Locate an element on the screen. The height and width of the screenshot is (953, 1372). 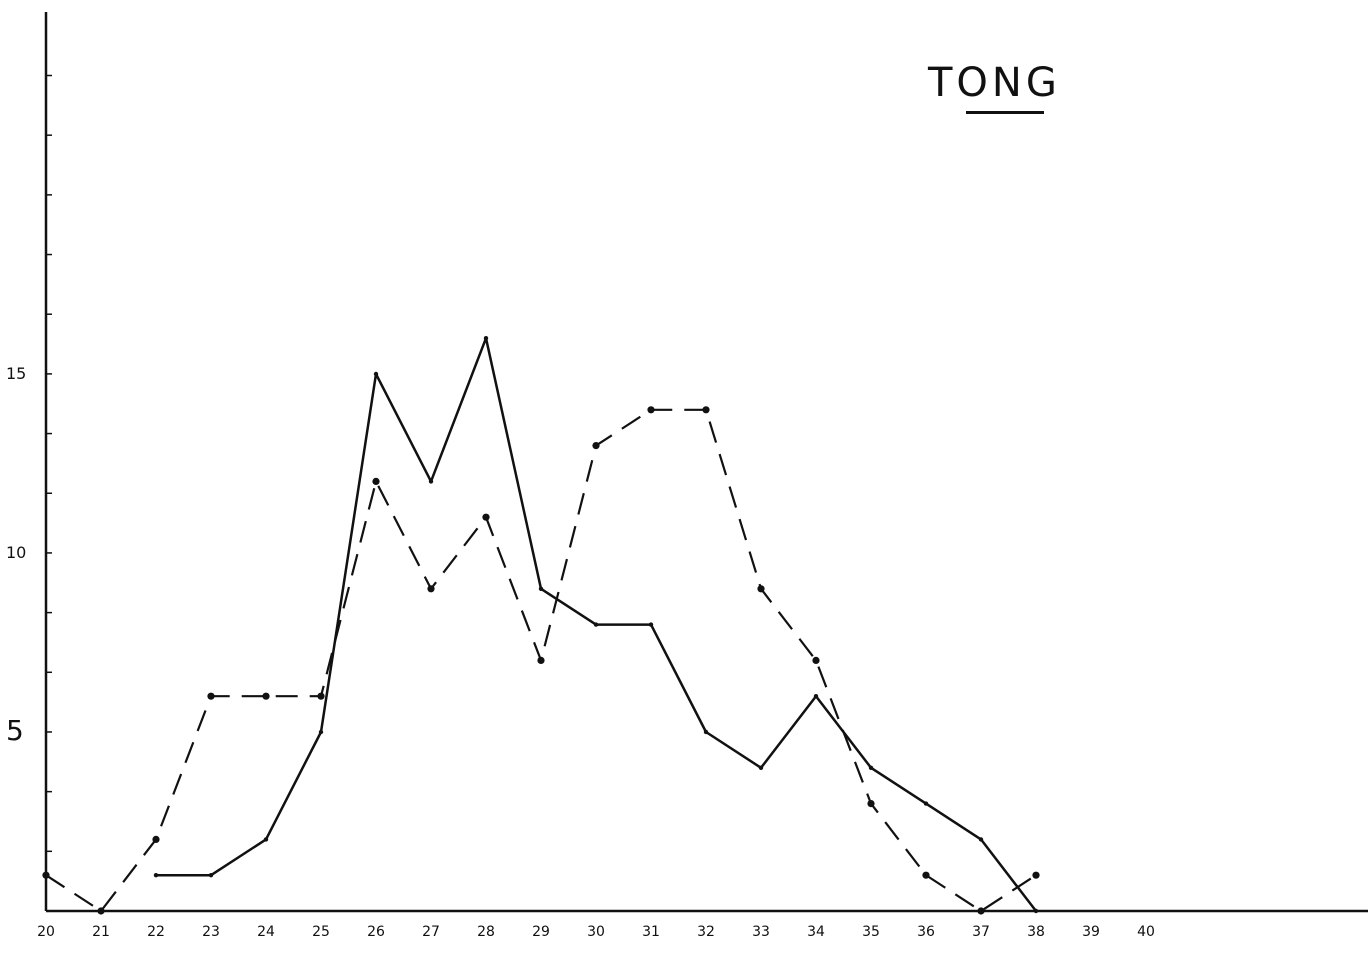
title-underline is located at coordinates (1005, 112).